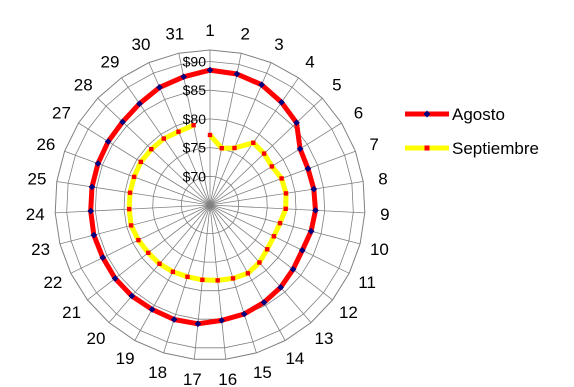 The image size is (574, 387). What do you see at coordinates (309, 61) in the screenshot?
I see `category-label: 4` at bounding box center [309, 61].